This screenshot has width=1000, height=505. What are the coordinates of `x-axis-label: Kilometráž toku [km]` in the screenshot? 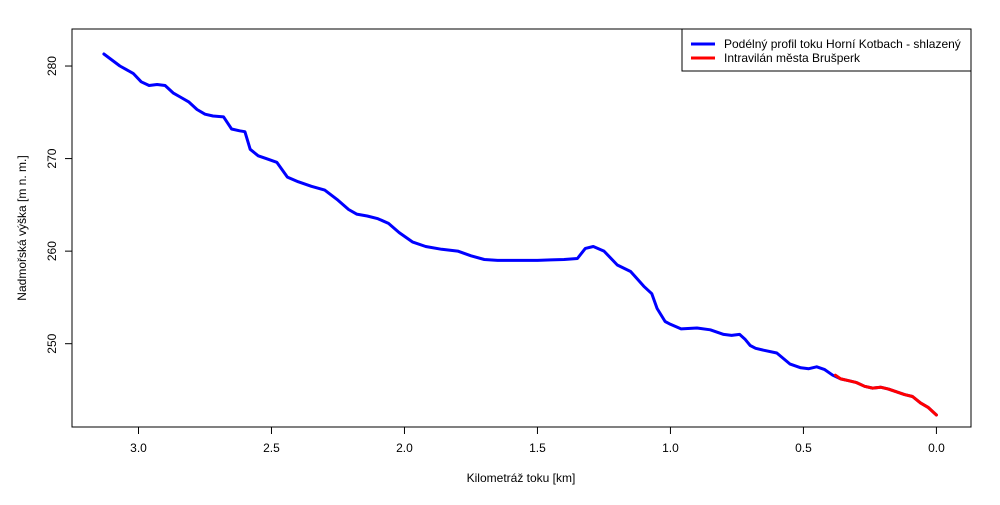 It's located at (521, 478).